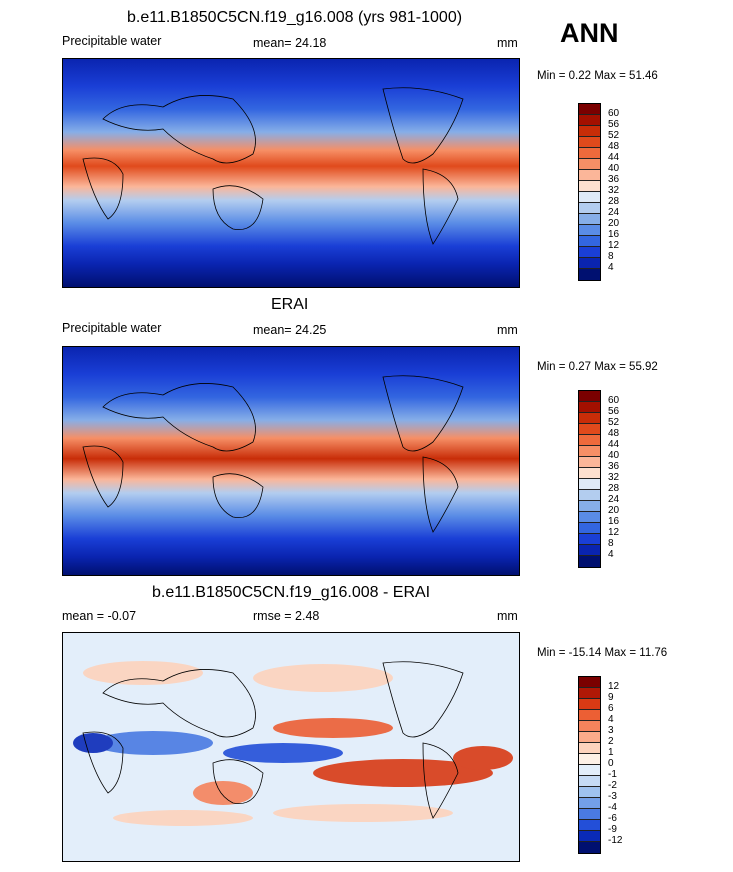  I want to click on colorbar-tick-label: -2, so click(612, 785).